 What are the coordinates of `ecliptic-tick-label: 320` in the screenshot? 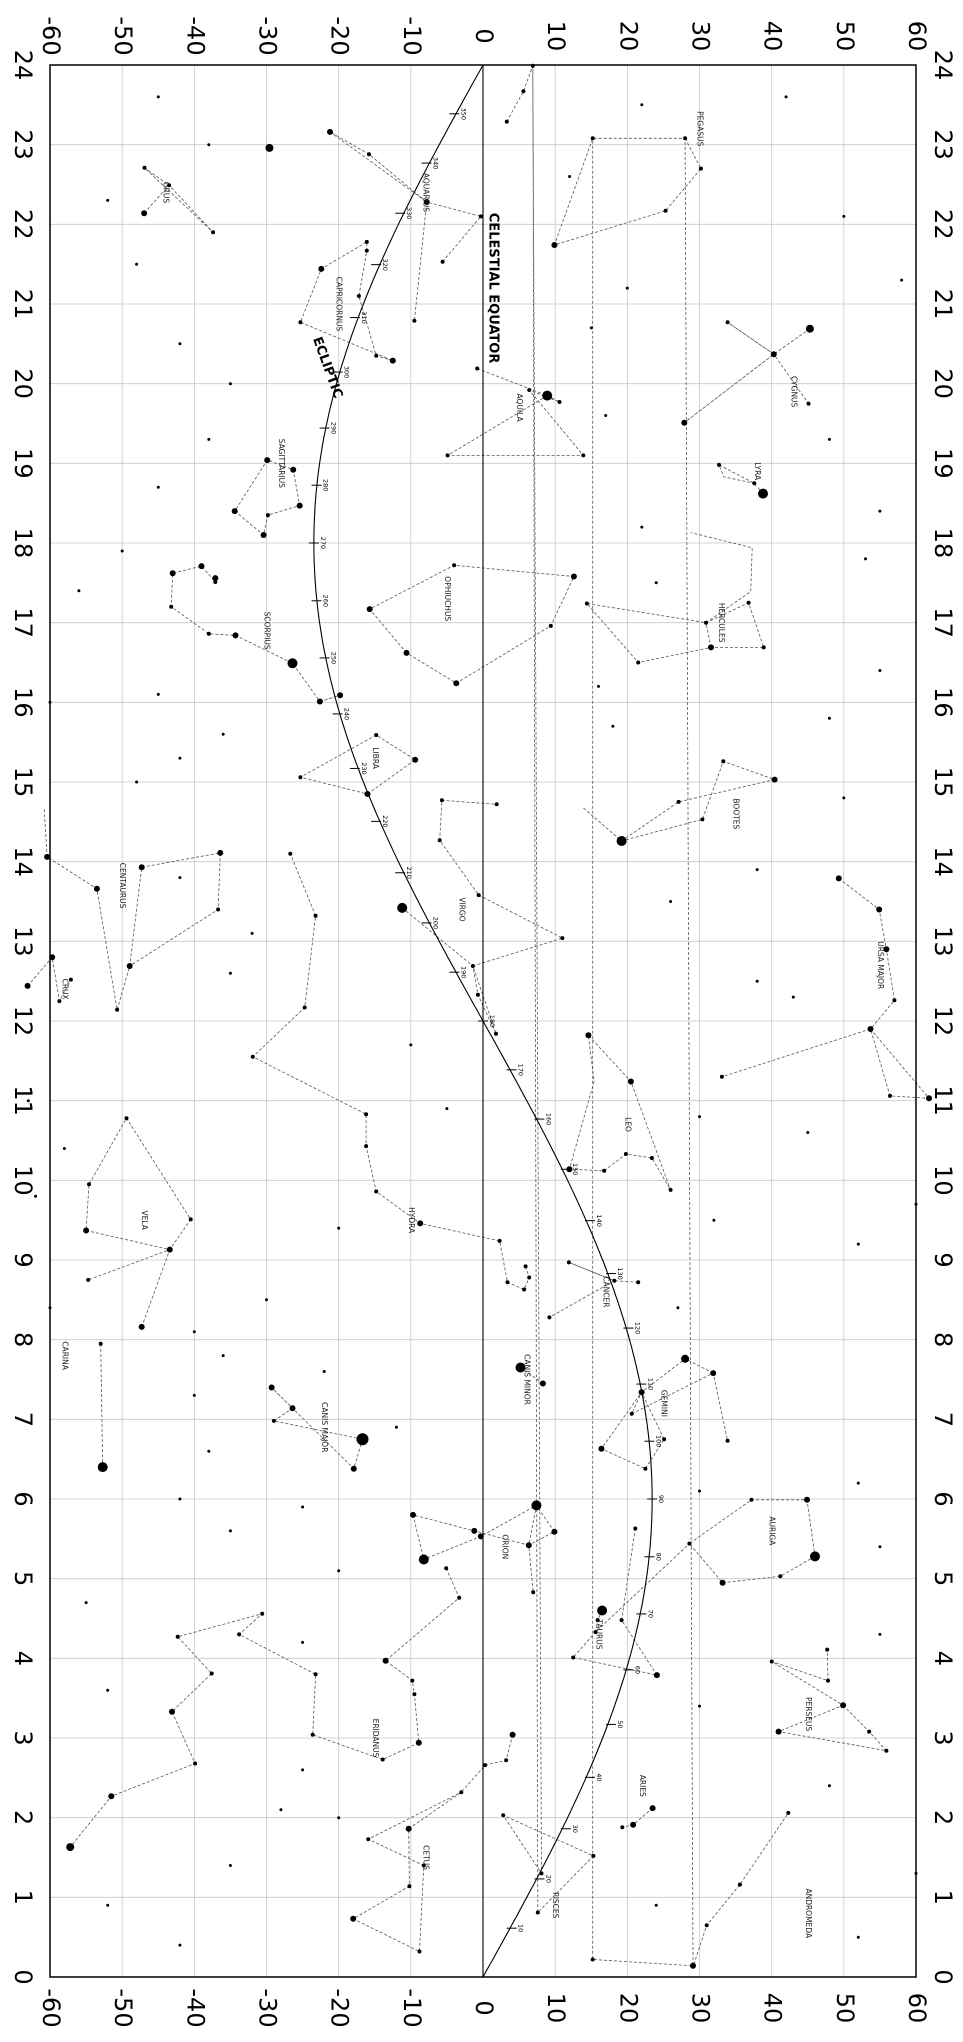 It's located at (385, 264).